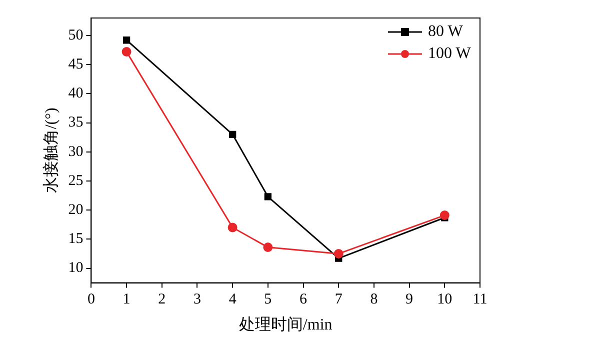 This screenshot has width=608, height=347. What do you see at coordinates (51, 151) in the screenshot?
I see `y-axis-title: 水接触角/(°)` at bounding box center [51, 151].